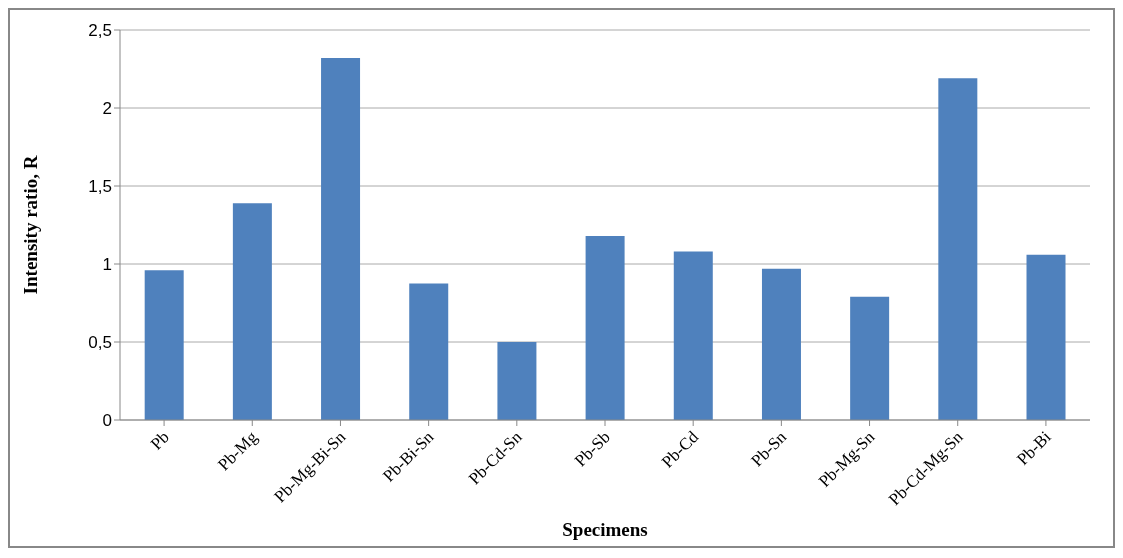  What do you see at coordinates (107, 109) in the screenshot?
I see `y-tick-label: 2` at bounding box center [107, 109].